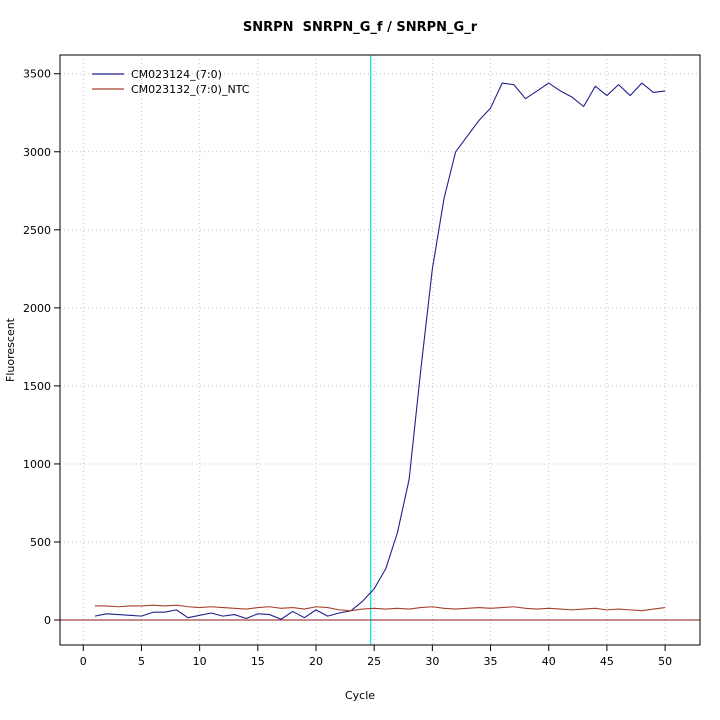  What do you see at coordinates (37, 386) in the screenshot?
I see `y-tick-label: 1500` at bounding box center [37, 386].